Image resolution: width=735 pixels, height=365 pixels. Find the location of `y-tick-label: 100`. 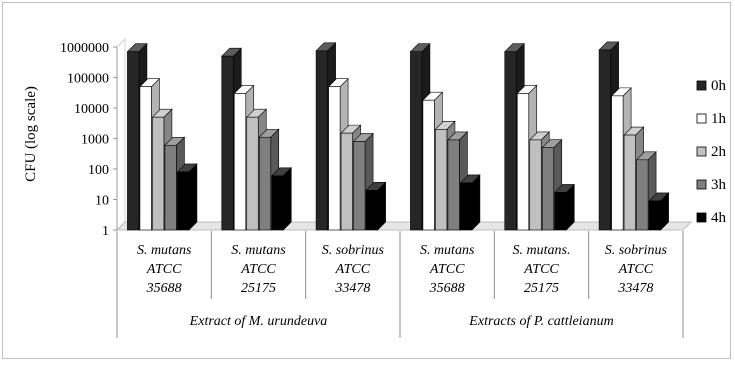

y-tick-label: 100 is located at coordinates (98, 170).